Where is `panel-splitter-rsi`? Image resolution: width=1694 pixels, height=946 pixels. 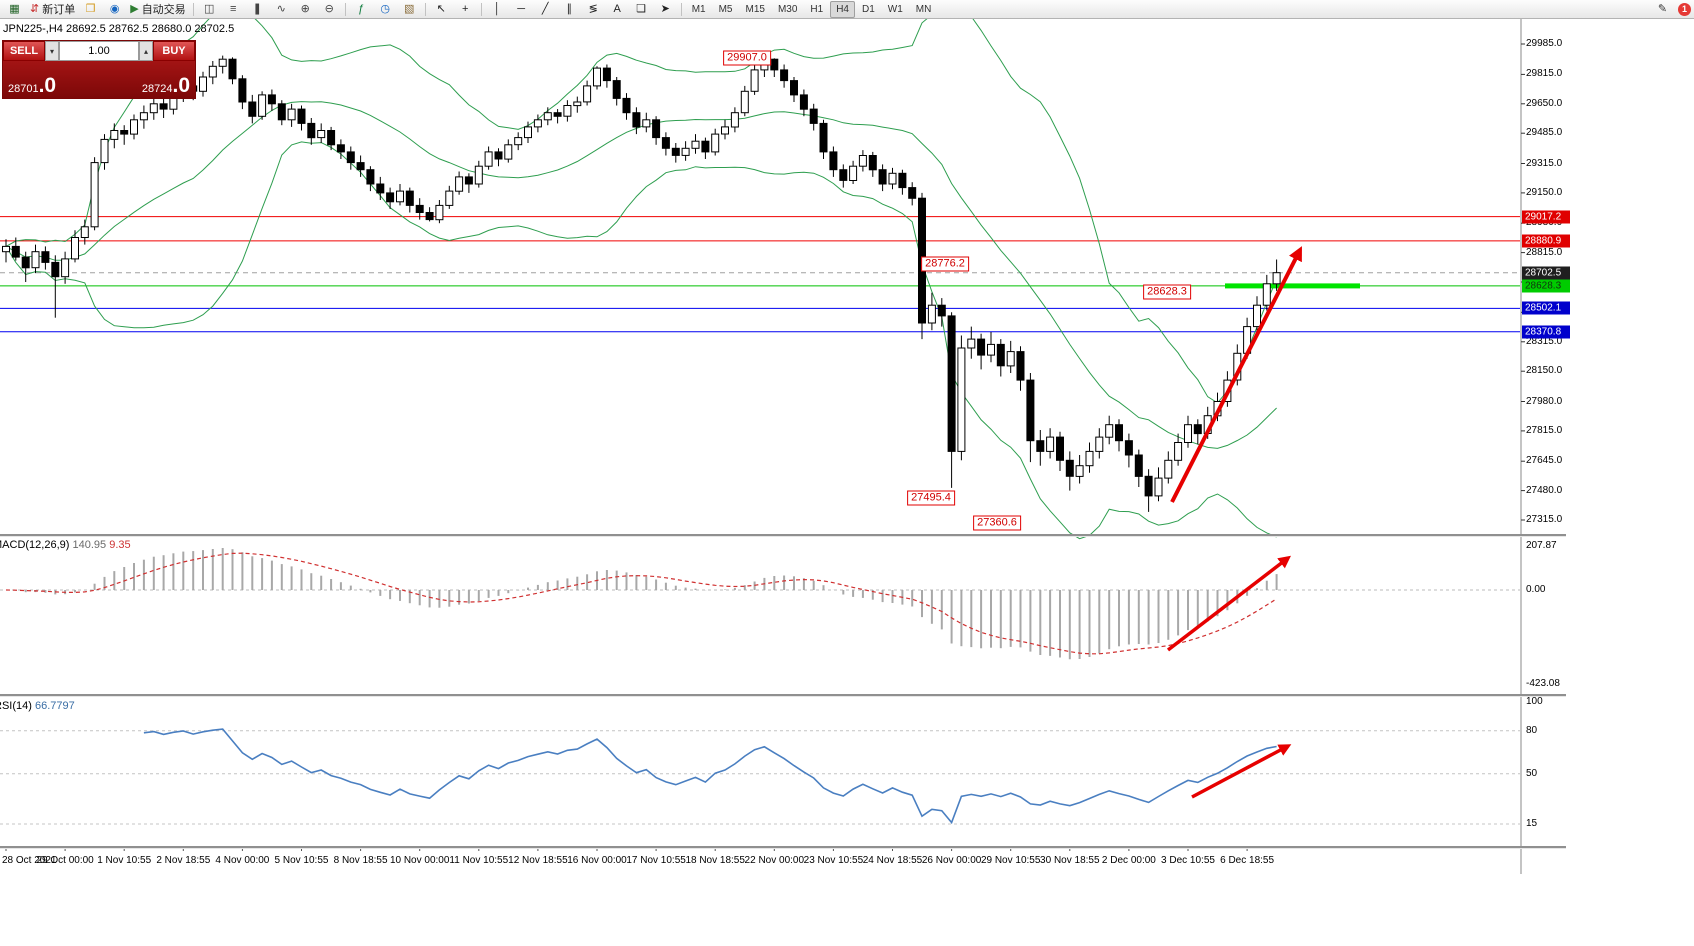 panel-splitter-rsi is located at coordinates (783, 695).